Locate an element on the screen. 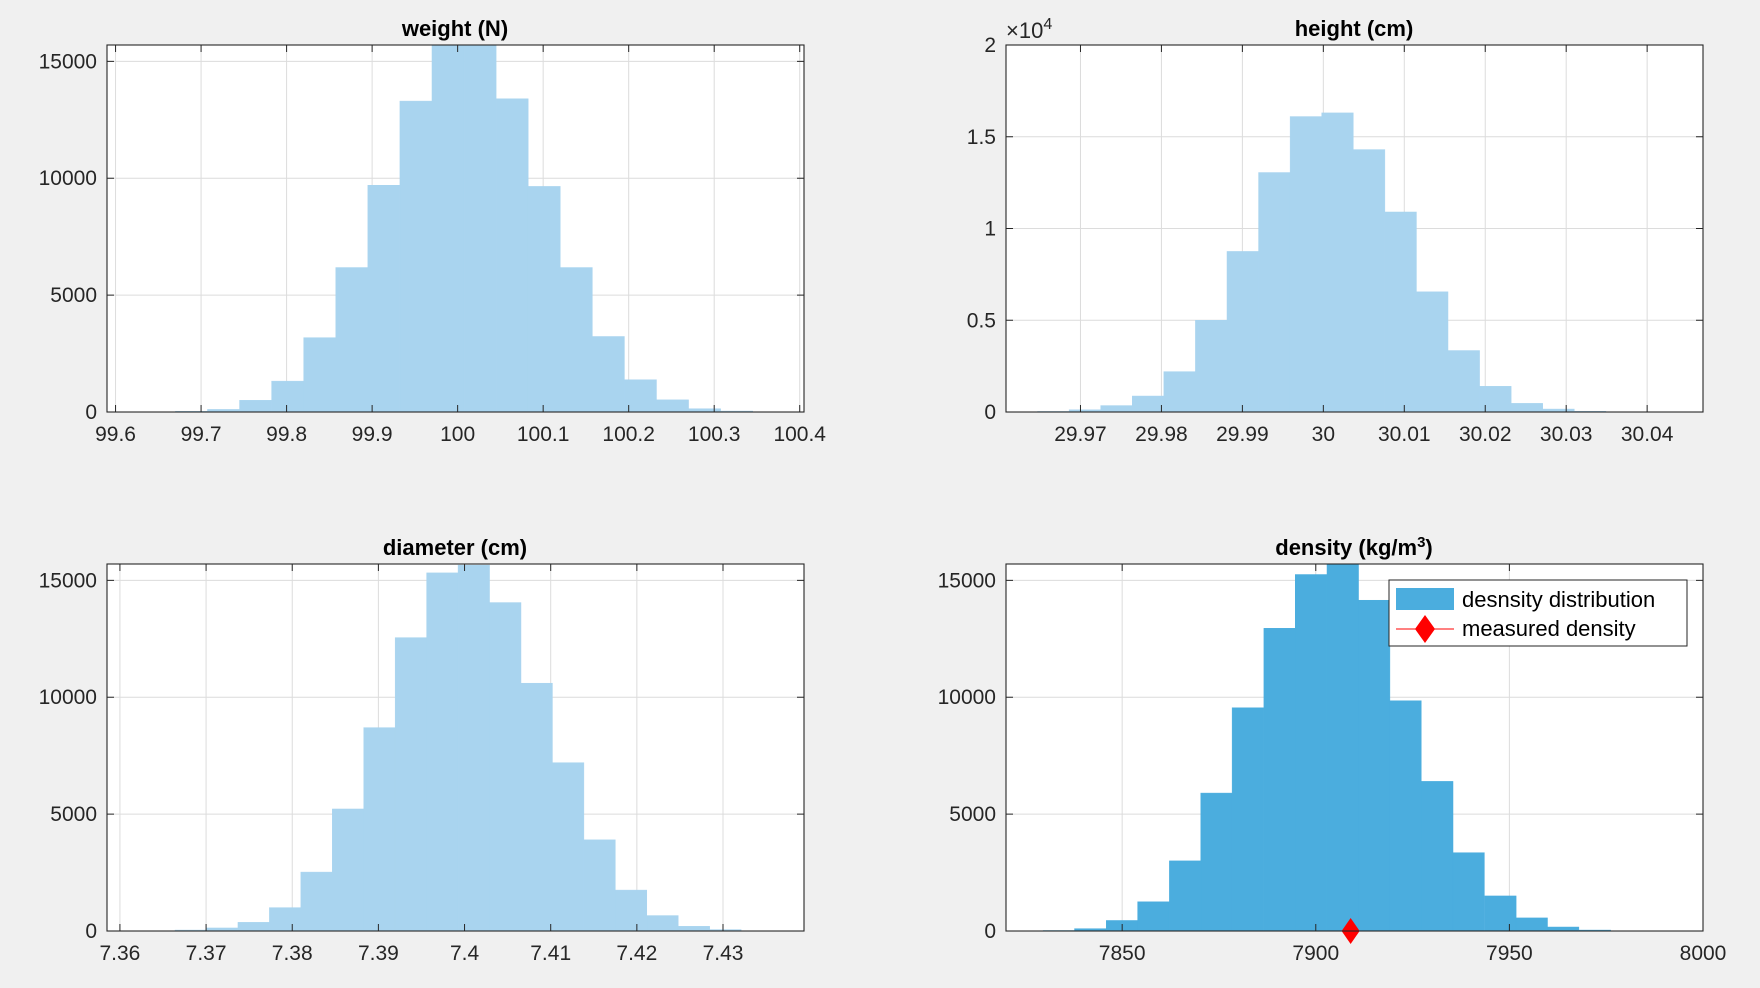 The height and width of the screenshot is (988, 1760). x-tick-label: 7.42 is located at coordinates (636, 953).